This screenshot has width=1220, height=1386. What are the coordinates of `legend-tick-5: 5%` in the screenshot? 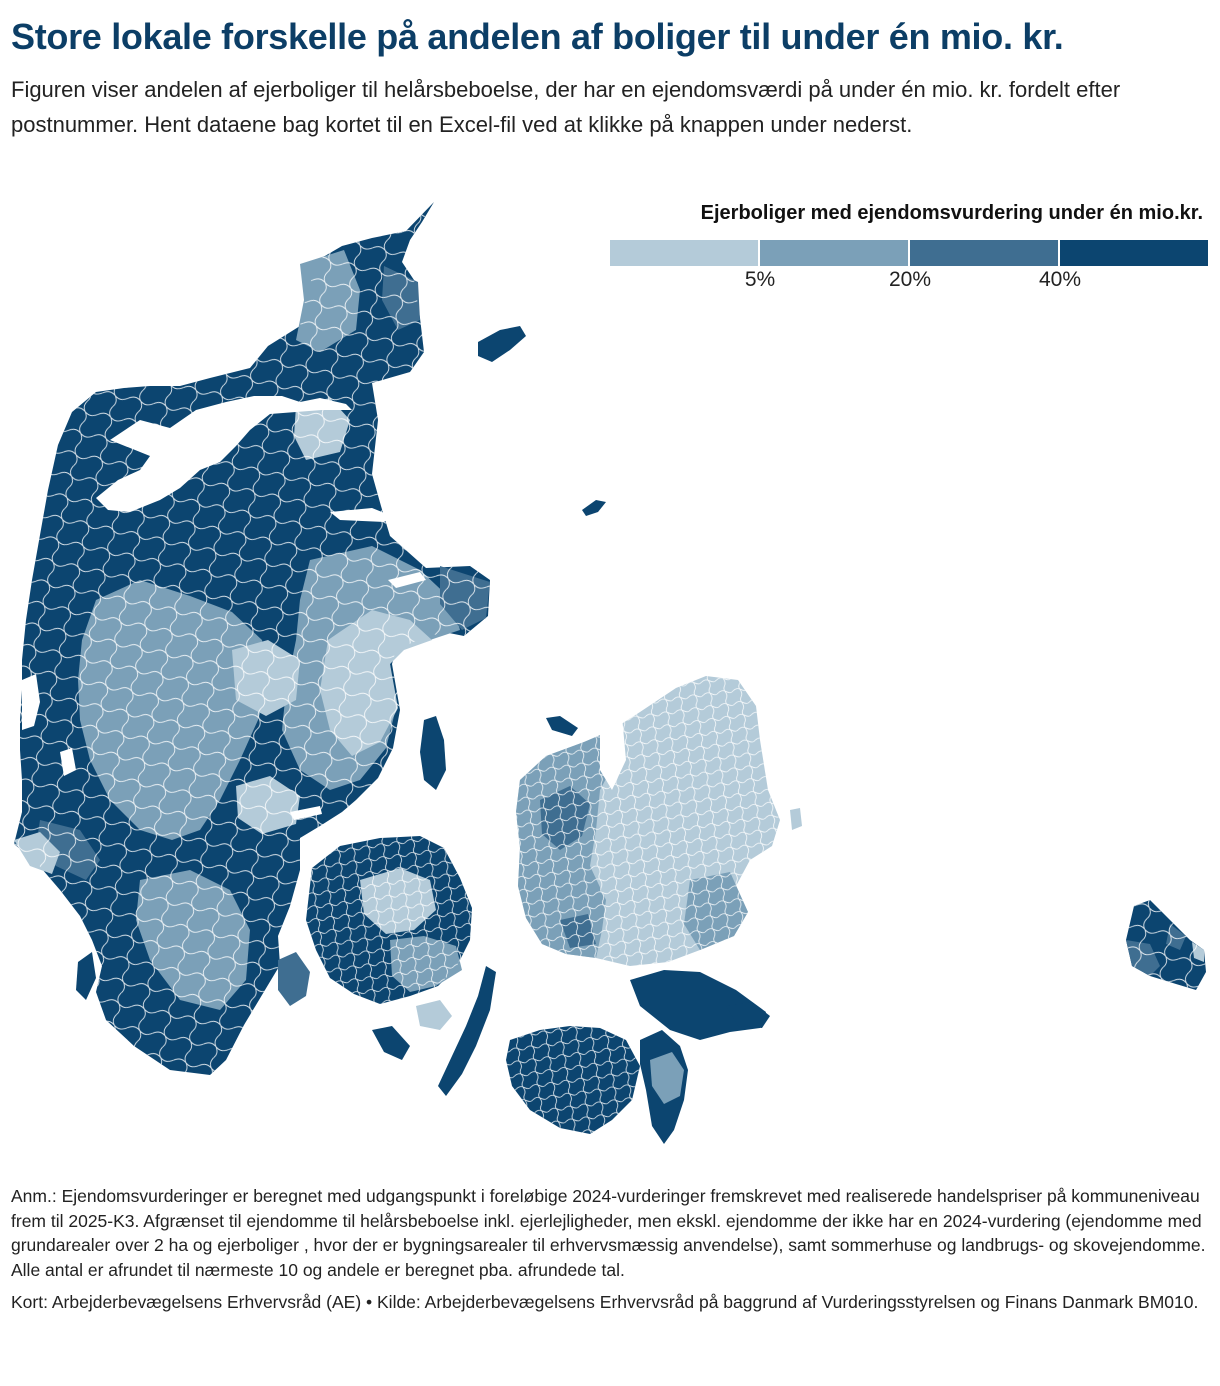 It's located at (760, 279).